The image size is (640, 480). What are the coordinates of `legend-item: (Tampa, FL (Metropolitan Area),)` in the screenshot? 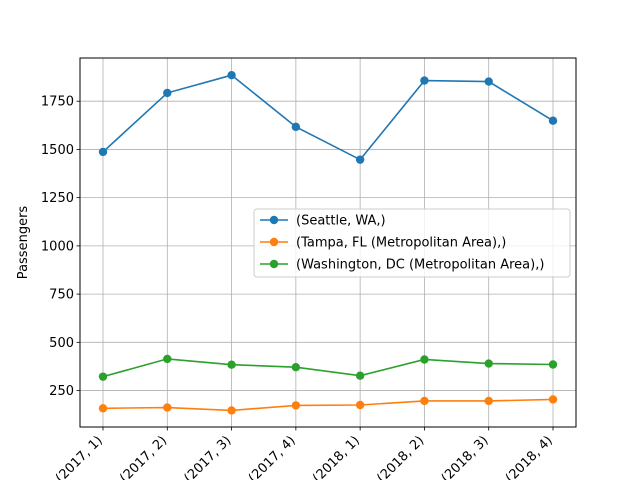 It's located at (383, 243).